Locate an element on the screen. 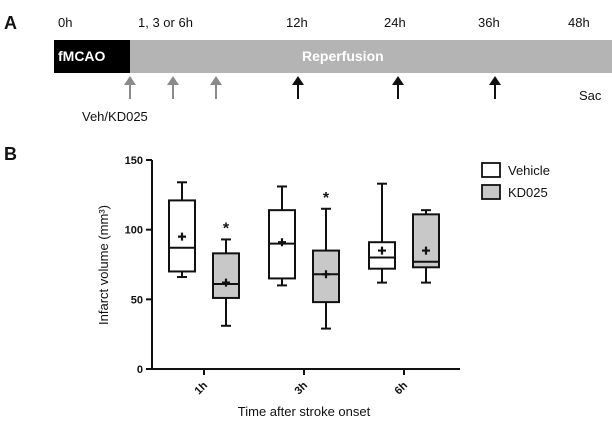  y-tick-label: 150 is located at coordinates (134, 161).